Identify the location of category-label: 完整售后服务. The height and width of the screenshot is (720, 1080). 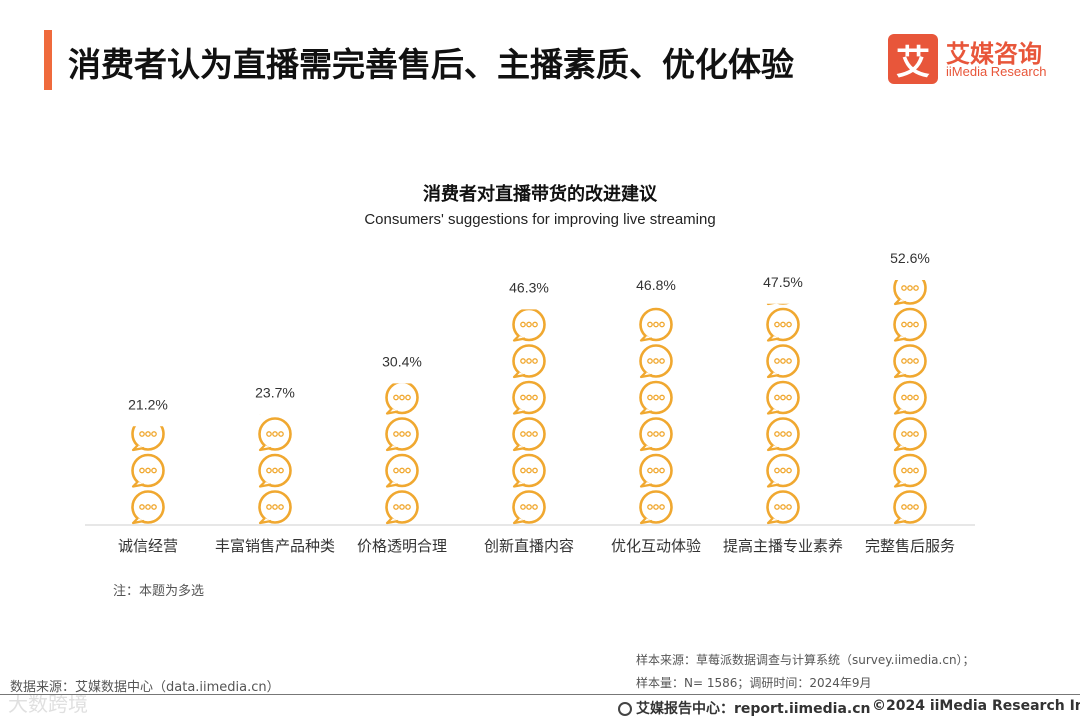
(910, 546).